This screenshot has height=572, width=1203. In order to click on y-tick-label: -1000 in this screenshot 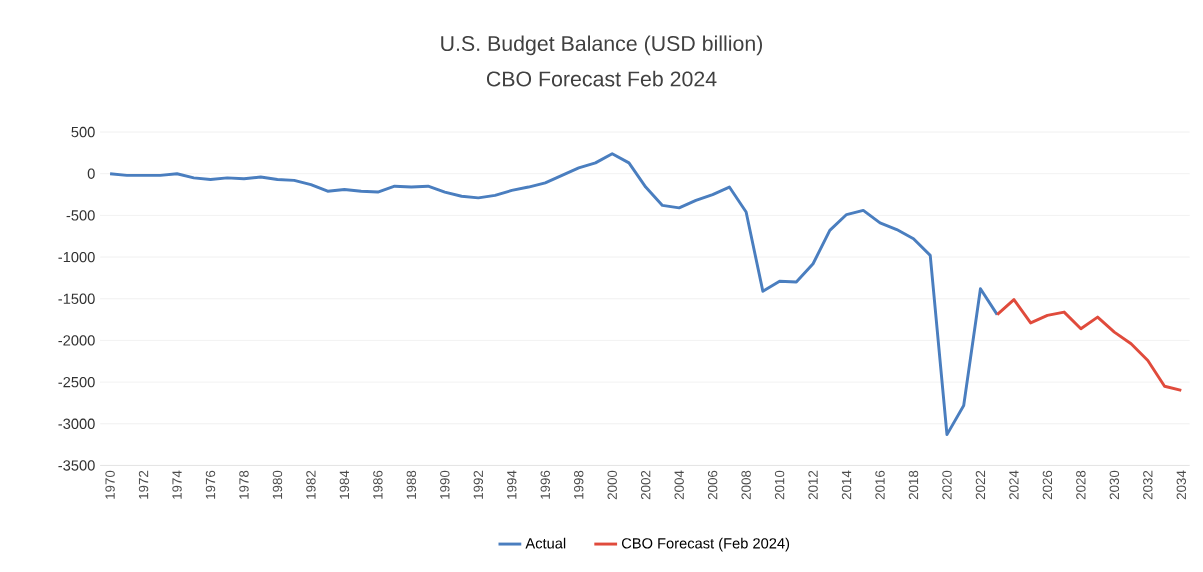, I will do `click(76, 257)`.